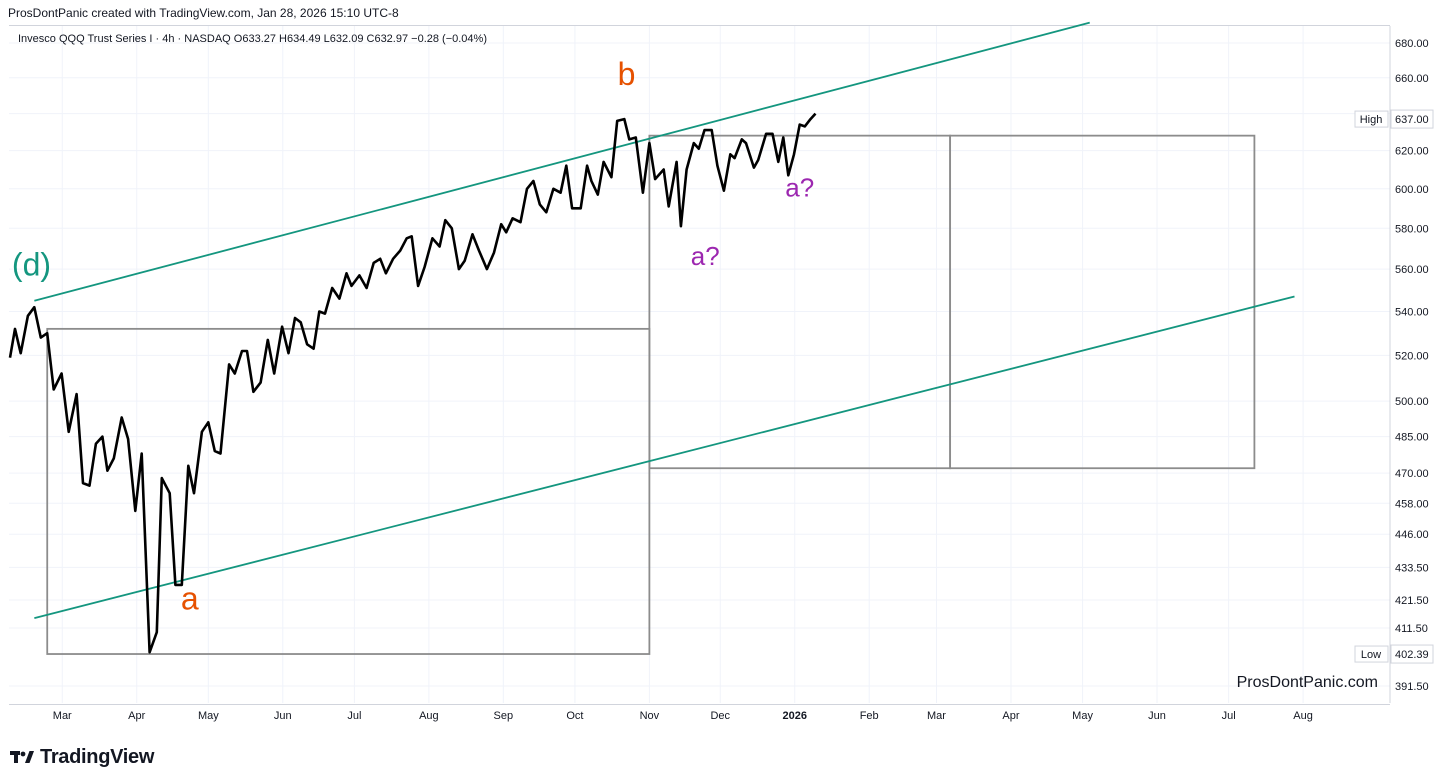 This screenshot has width=1456, height=784. Describe the element at coordinates (97, 756) in the screenshot. I see `tradingview-brand-text: TradingView` at that location.